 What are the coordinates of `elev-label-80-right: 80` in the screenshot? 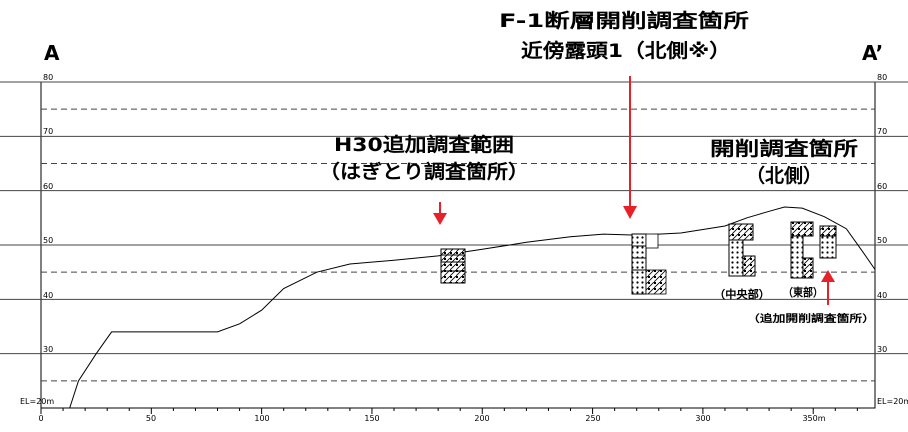 It's located at (882, 77).